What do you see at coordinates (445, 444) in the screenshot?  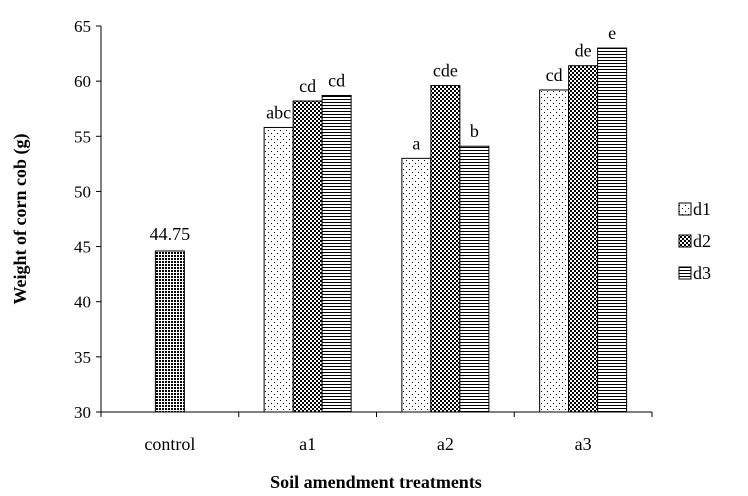 I see `x-tick-label: a2` at bounding box center [445, 444].